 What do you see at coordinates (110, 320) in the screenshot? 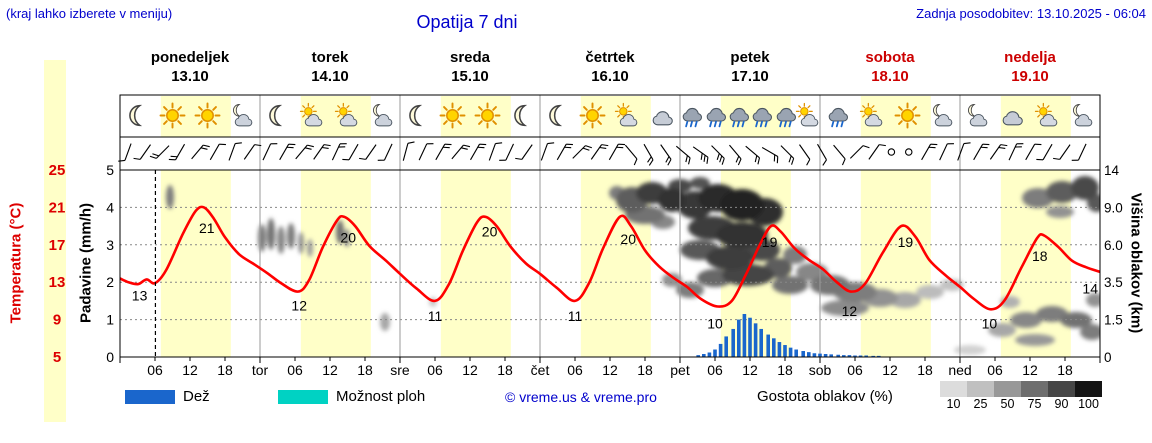
I see `svg-text: 1` at bounding box center [110, 320].